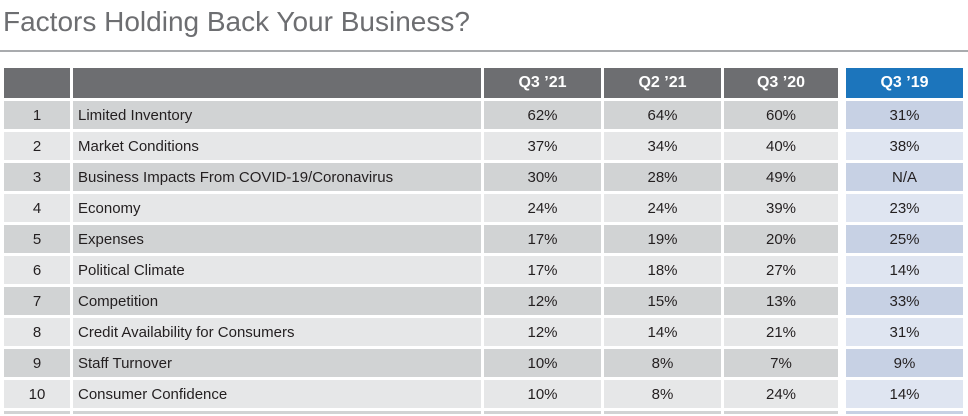  I want to click on row-value-q3-19: 25%, so click(904, 239).